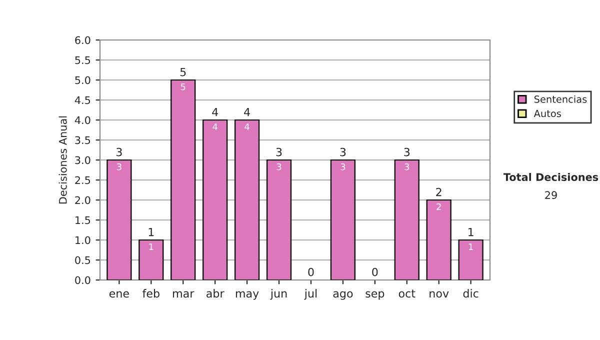 The height and width of the screenshot is (340, 600). What do you see at coordinates (62, 160) in the screenshot?
I see `y-axis-title: Decisiones Anual` at bounding box center [62, 160].